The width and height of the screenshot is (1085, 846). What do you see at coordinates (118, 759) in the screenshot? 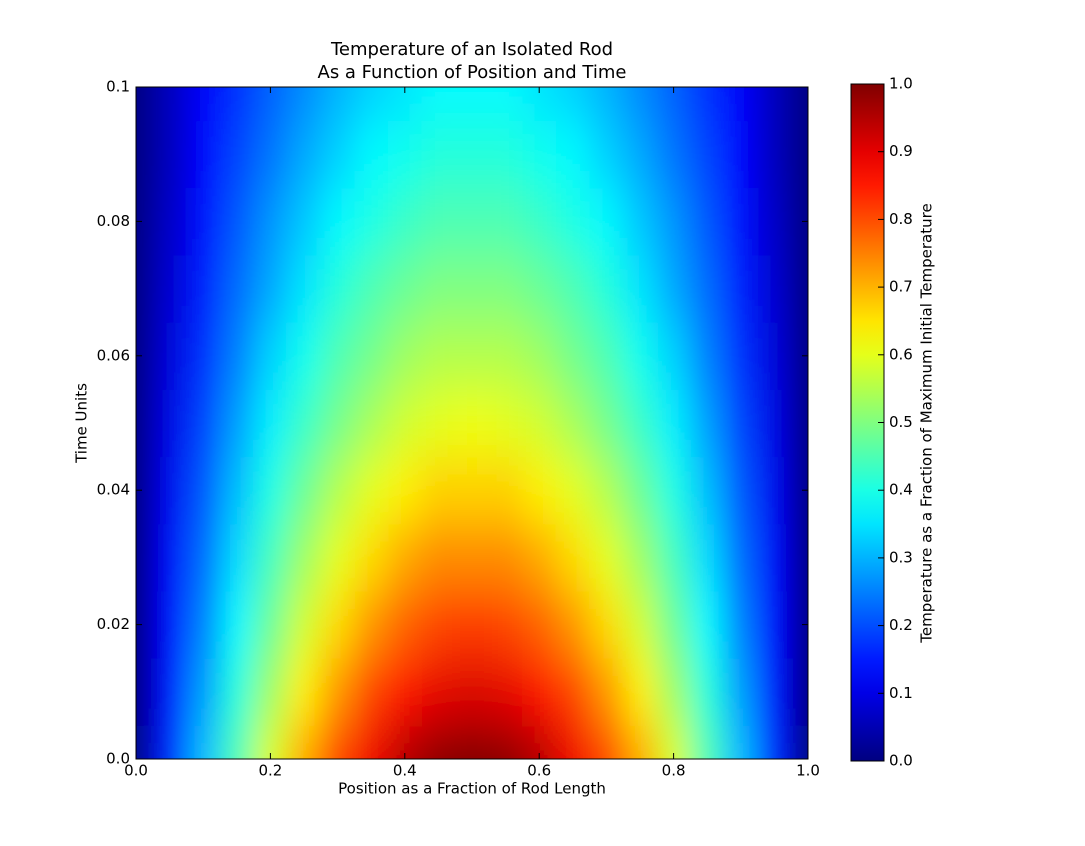
I see `y-tick-label: 0.0` at bounding box center [118, 759].